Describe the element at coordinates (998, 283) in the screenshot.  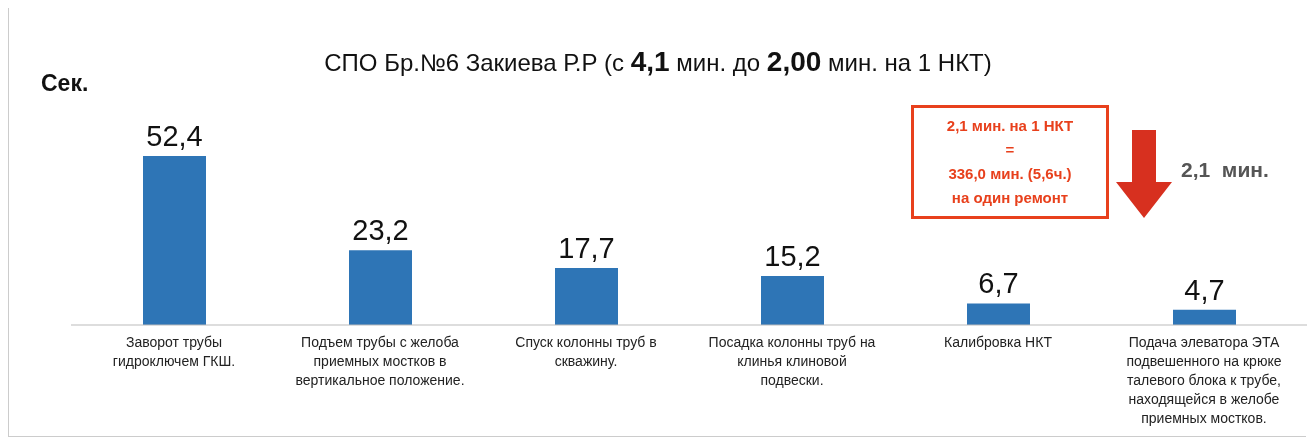
I see `data-label: 6,7` at that location.